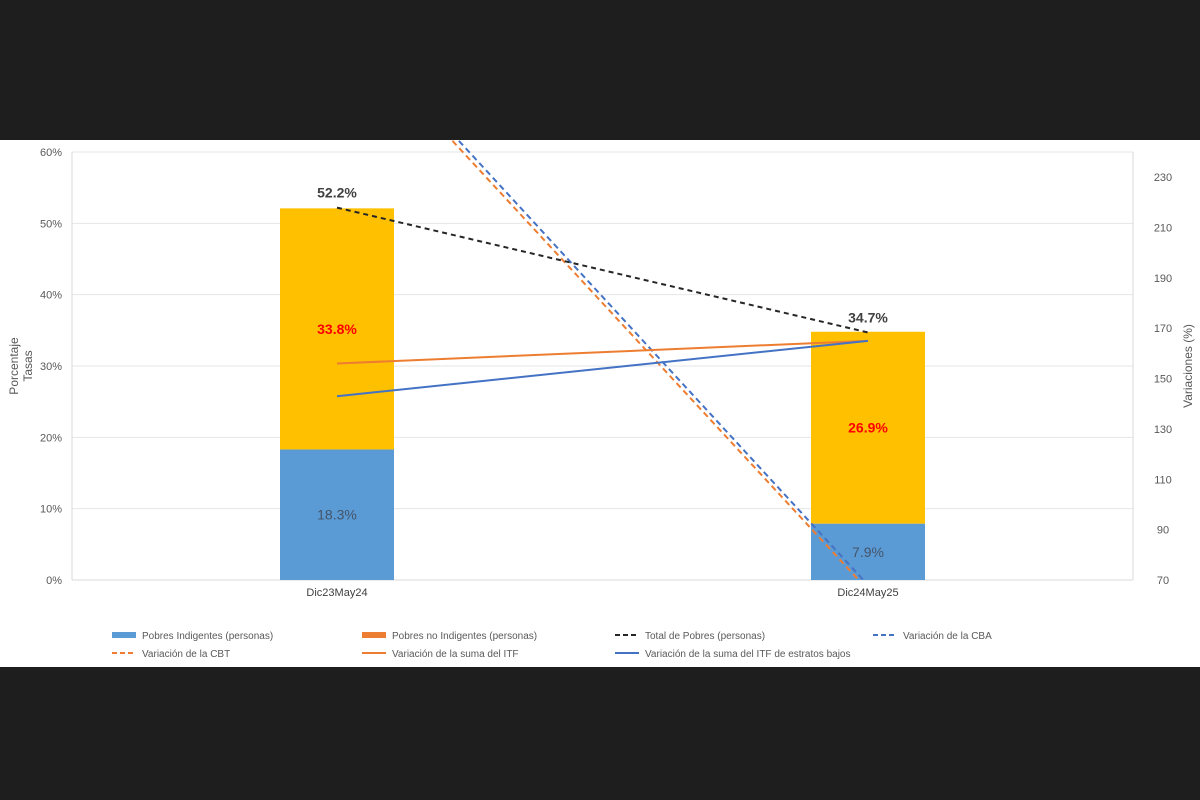 Image resolution: width=1200 pixels, height=800 pixels. What do you see at coordinates (947, 636) in the screenshot?
I see `legend-label: Variación de la CBA` at bounding box center [947, 636].